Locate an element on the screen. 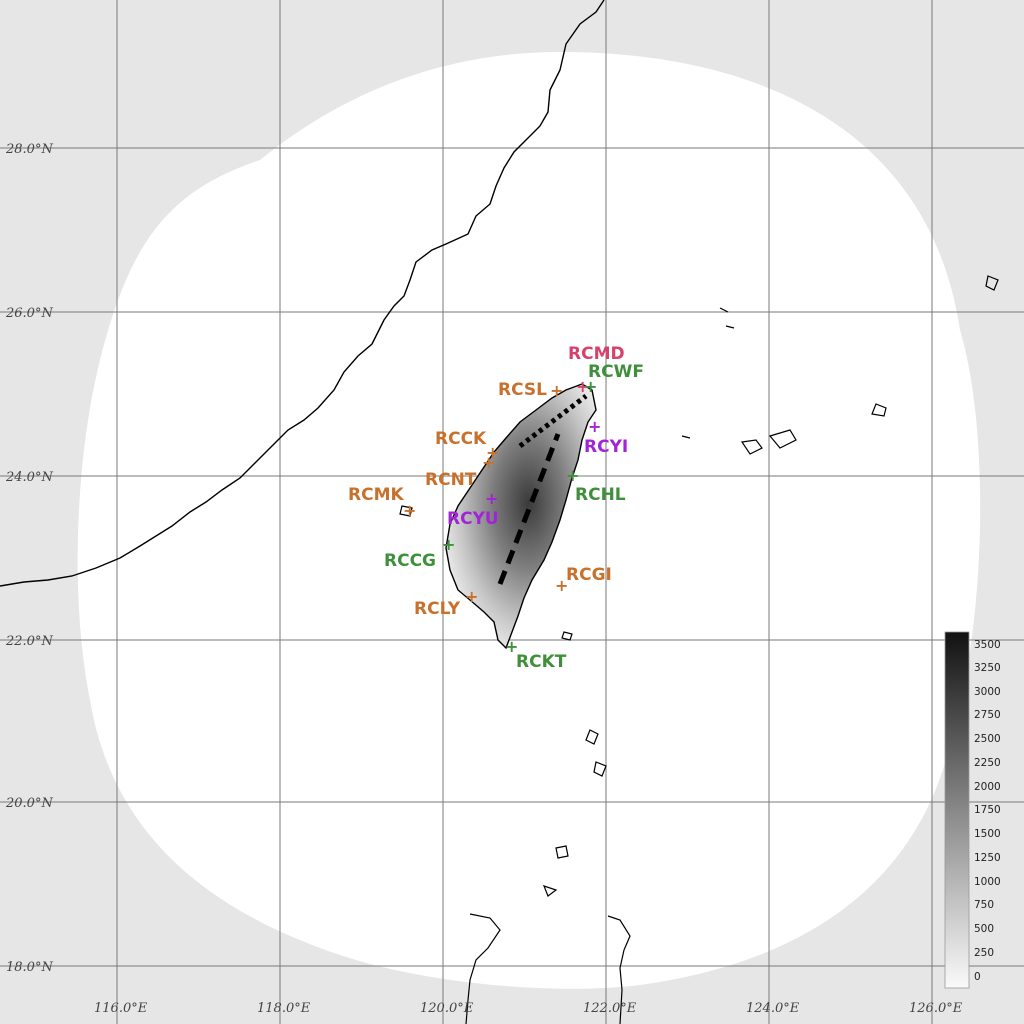 The height and width of the screenshot is (1024, 1024). lat-label-26: 26.0°N is located at coordinates (29, 313).